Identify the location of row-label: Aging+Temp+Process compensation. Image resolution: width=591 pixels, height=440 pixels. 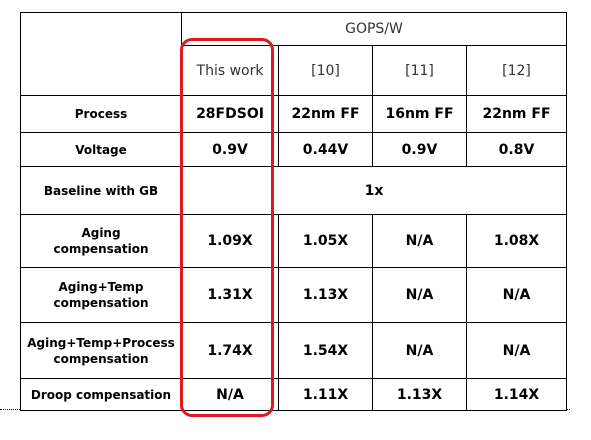
(101, 350).